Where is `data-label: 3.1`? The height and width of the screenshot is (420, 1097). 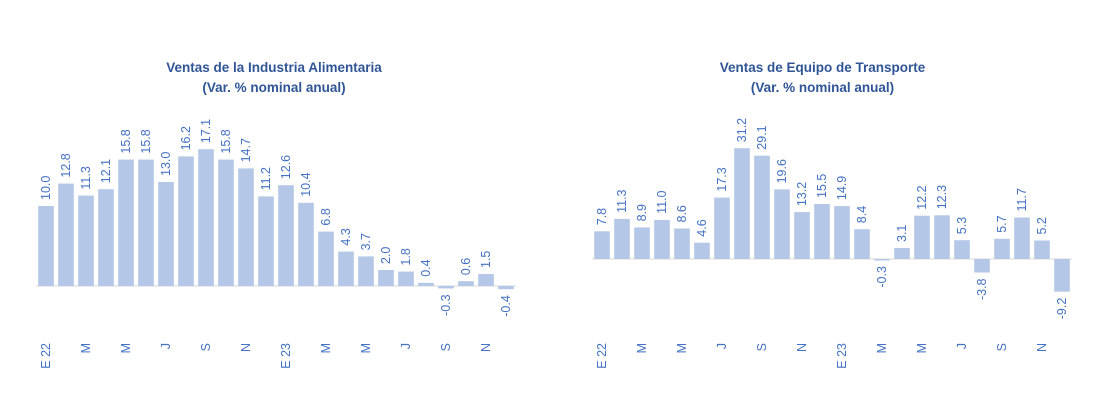 data-label: 3.1 is located at coordinates (902, 233).